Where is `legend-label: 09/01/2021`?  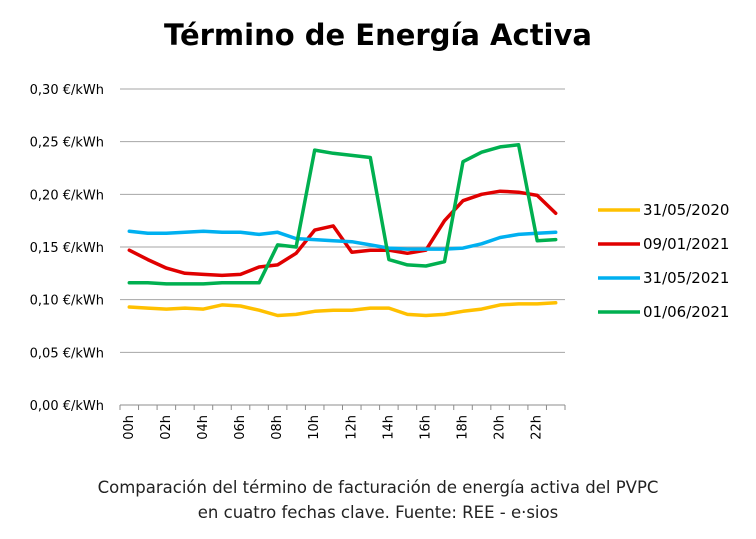
legend-label: 09/01/2021 is located at coordinates (686, 244).